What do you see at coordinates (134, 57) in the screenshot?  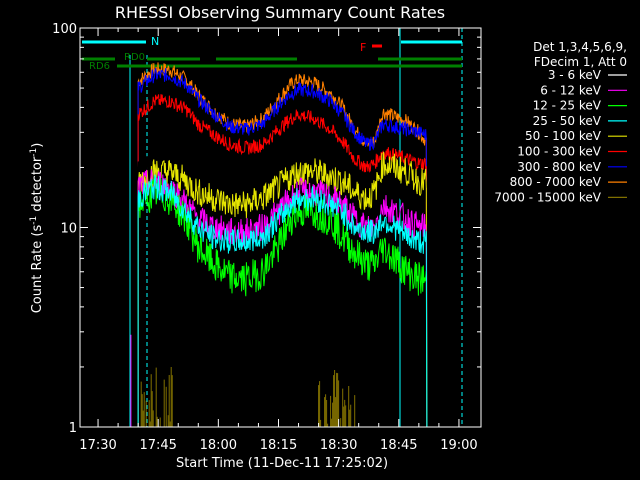 I see `annotation-rd0: RD0` at bounding box center [134, 57].